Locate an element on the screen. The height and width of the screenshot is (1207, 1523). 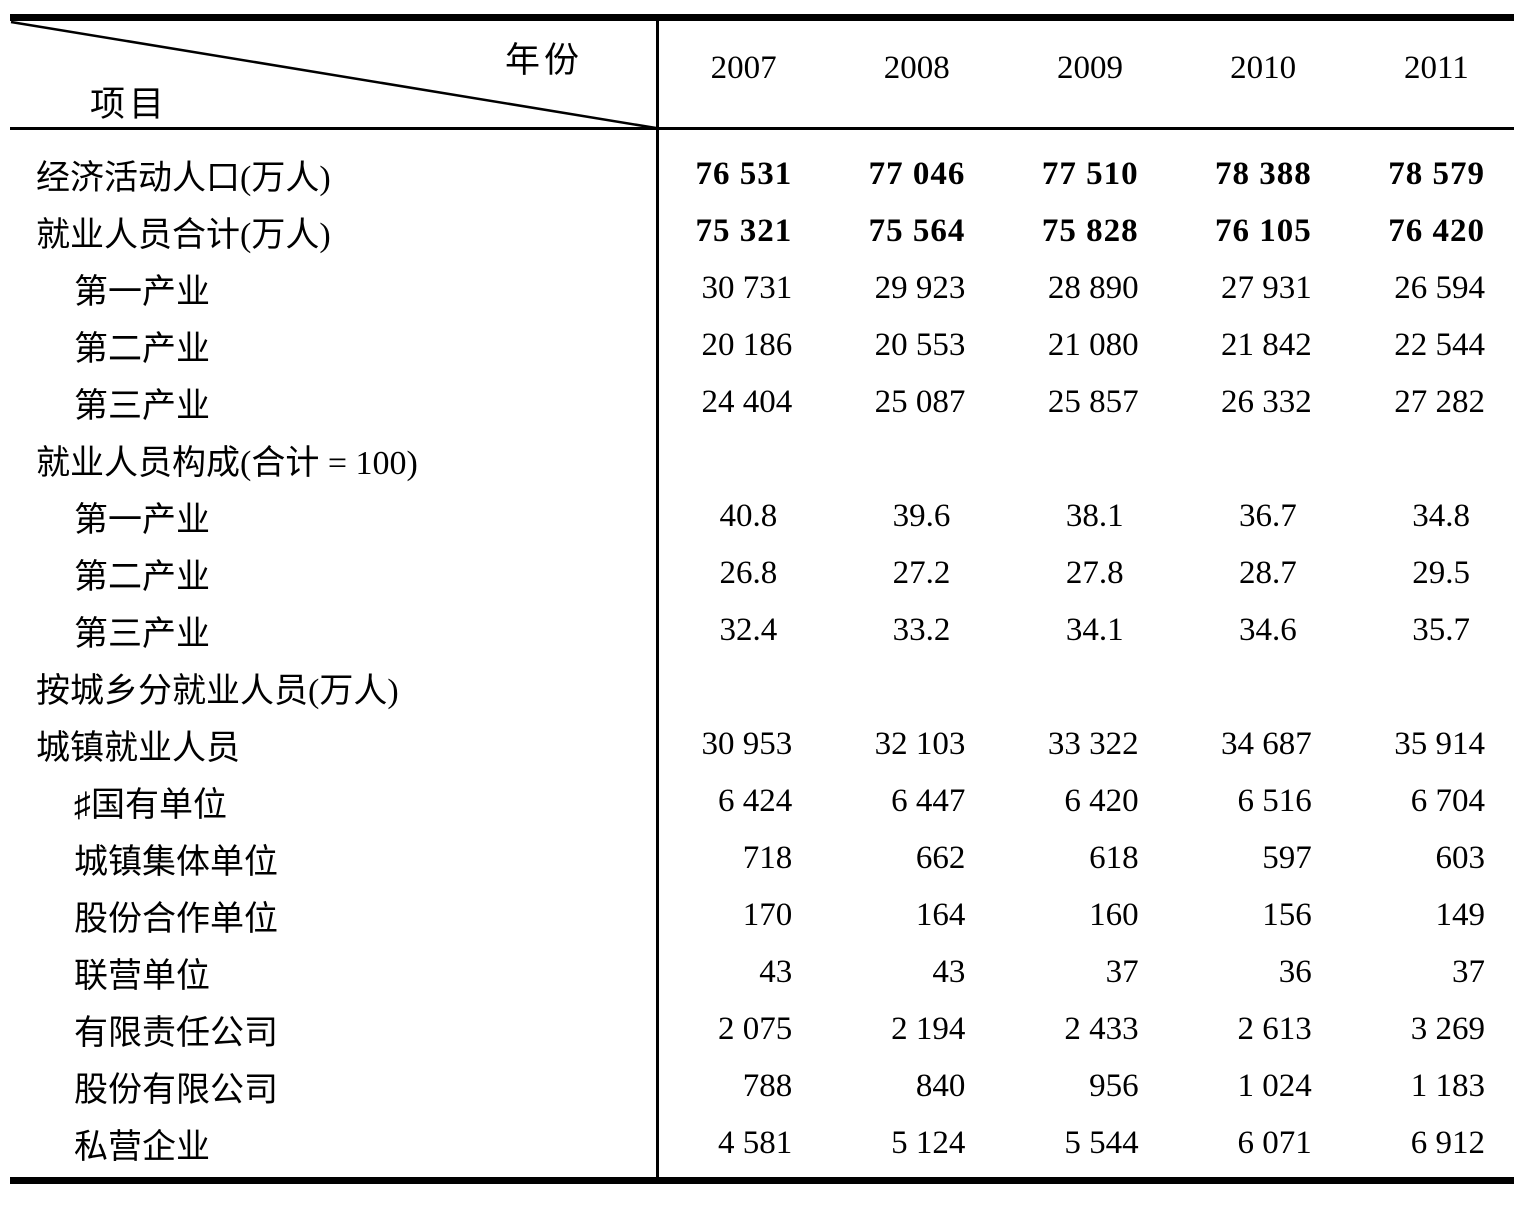
cell-value: 25 857 is located at coordinates (1093, 402).